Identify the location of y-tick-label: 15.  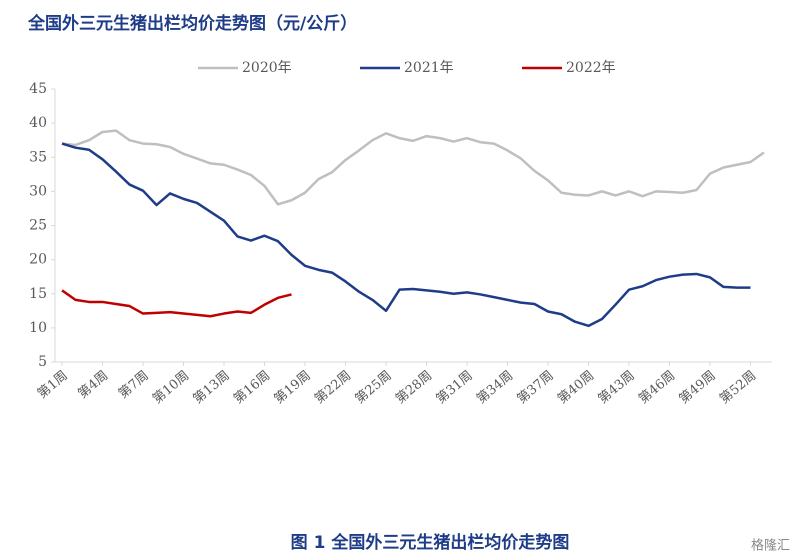
(38, 294).